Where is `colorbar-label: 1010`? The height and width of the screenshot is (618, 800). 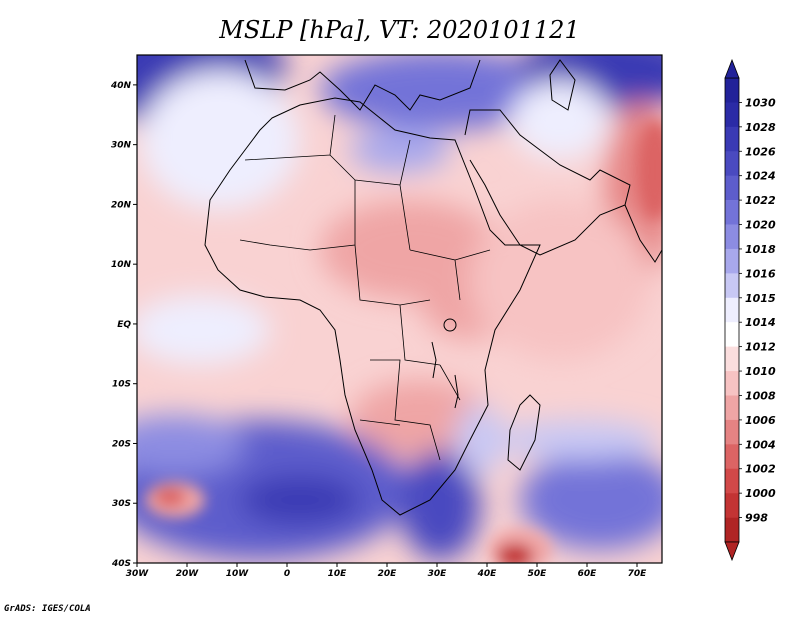 colorbar-label: 1010 is located at coordinates (760, 371).